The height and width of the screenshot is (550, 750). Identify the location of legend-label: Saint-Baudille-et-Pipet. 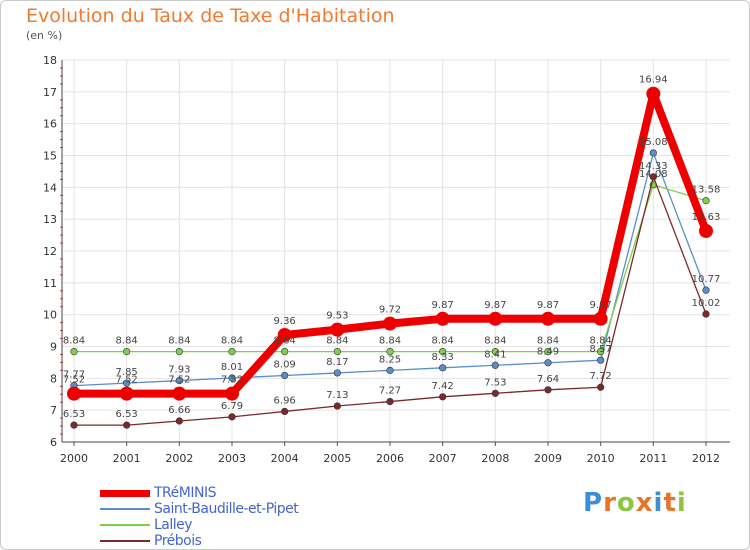
(226, 509).